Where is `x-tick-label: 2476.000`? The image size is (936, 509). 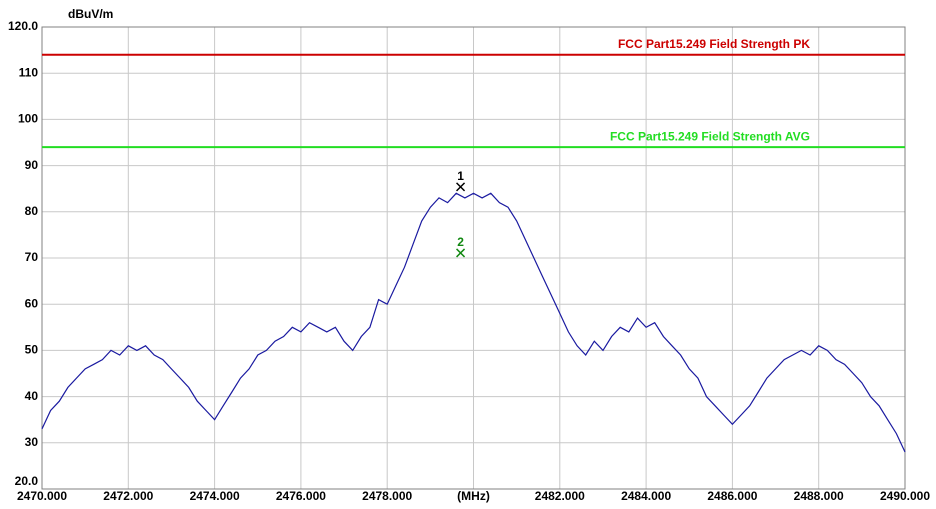 x-tick-label: 2476.000 is located at coordinates (301, 496).